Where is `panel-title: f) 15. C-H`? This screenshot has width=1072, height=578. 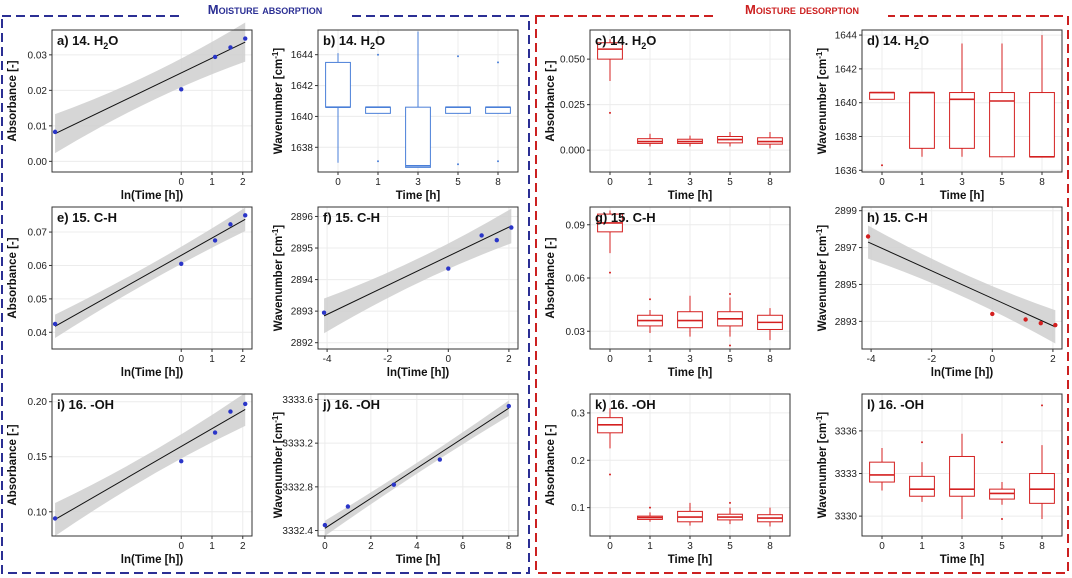
panel-title: f) 15. C-H is located at coordinates (351, 217).